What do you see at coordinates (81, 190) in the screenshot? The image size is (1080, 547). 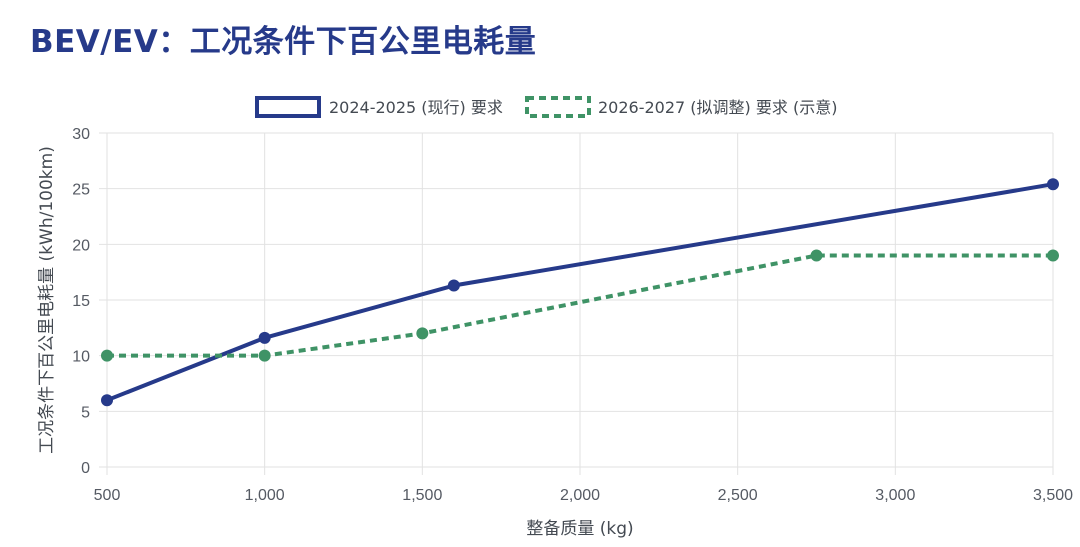 I see `y-tick-label: 25` at bounding box center [81, 190].